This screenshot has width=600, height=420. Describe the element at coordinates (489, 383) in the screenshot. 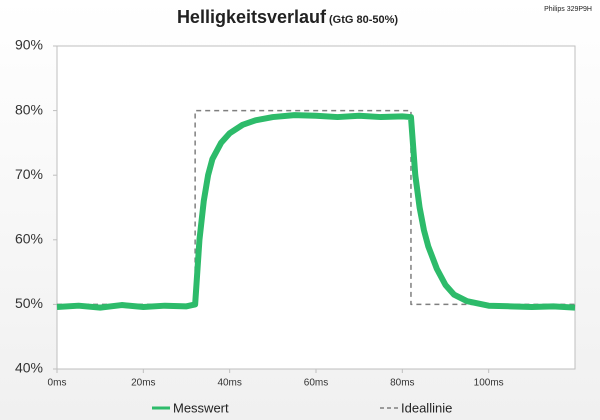

I see `x-tick-label: 100ms` at that location.